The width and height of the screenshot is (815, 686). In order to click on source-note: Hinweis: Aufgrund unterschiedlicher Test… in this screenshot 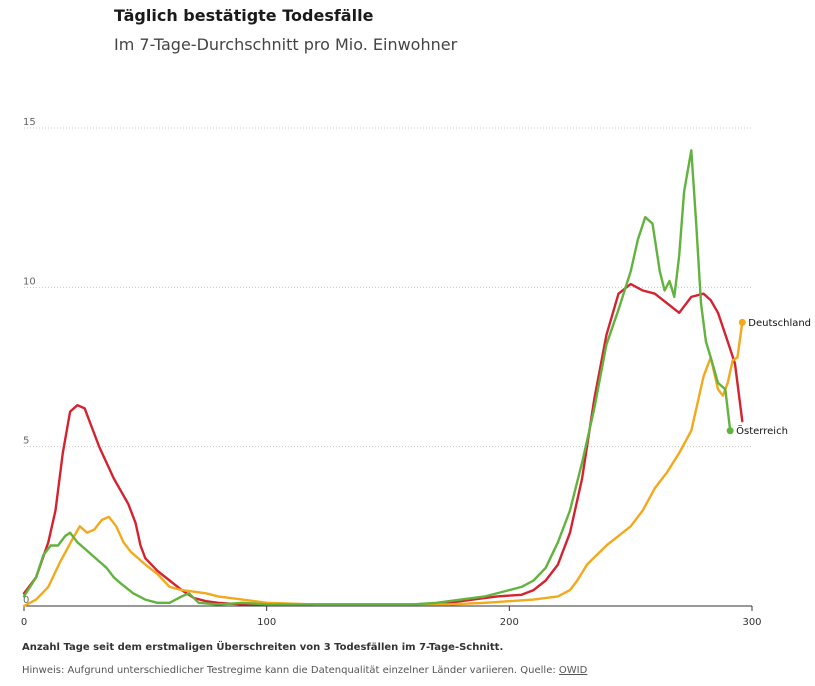, I will do `click(304, 670)`.